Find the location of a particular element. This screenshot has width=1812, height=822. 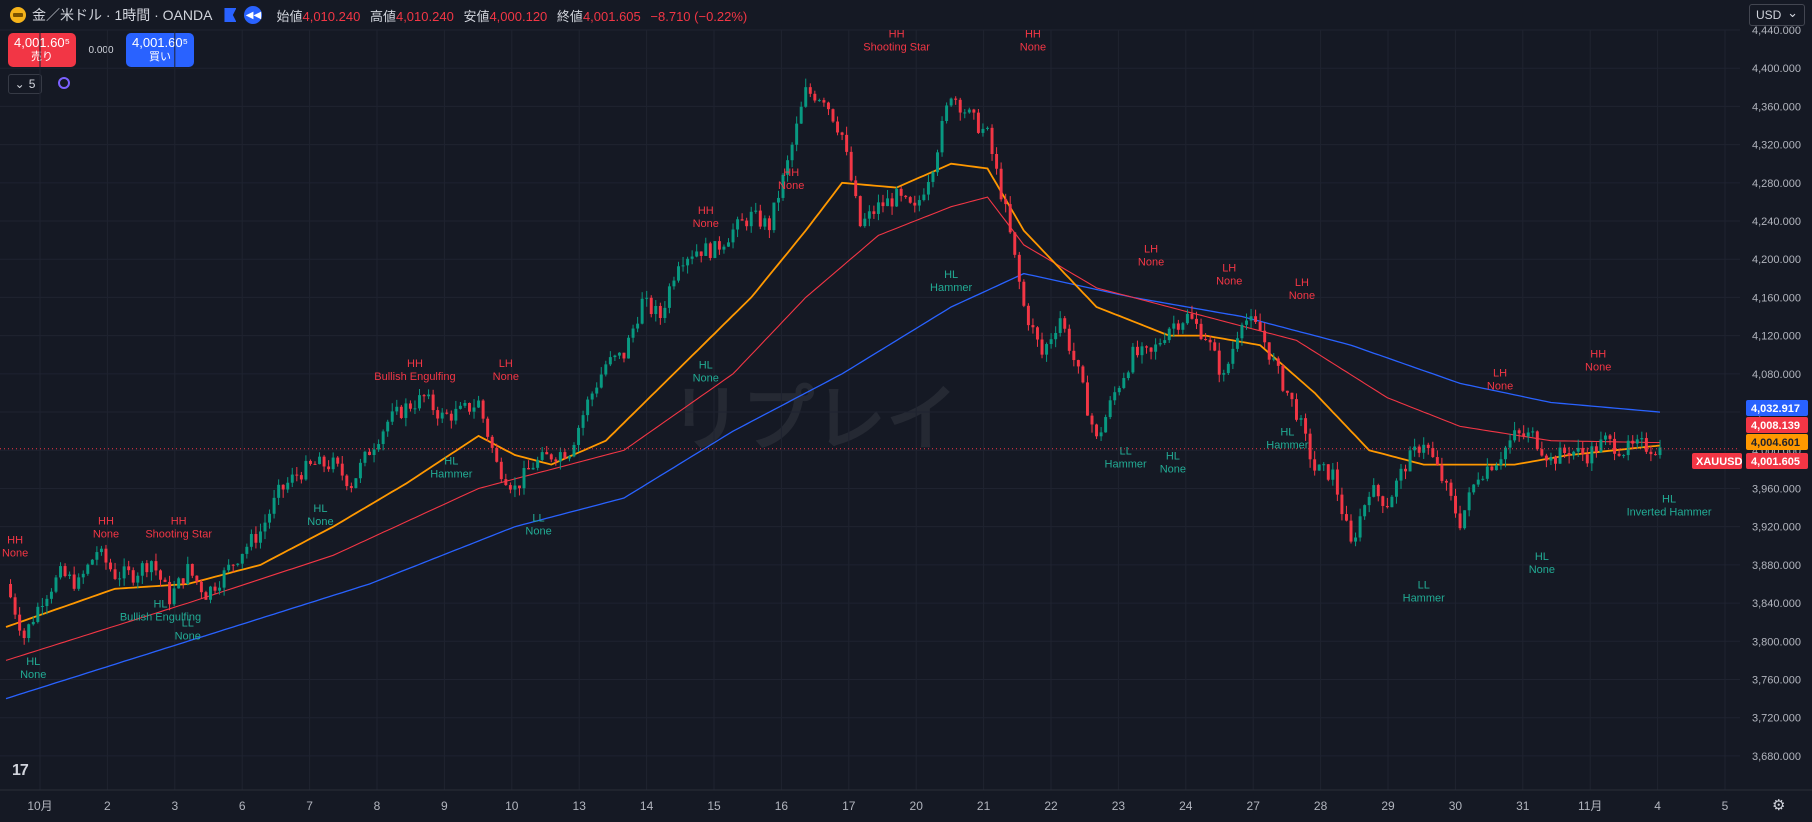

annotation-label: HL is located at coordinates (1173, 456).